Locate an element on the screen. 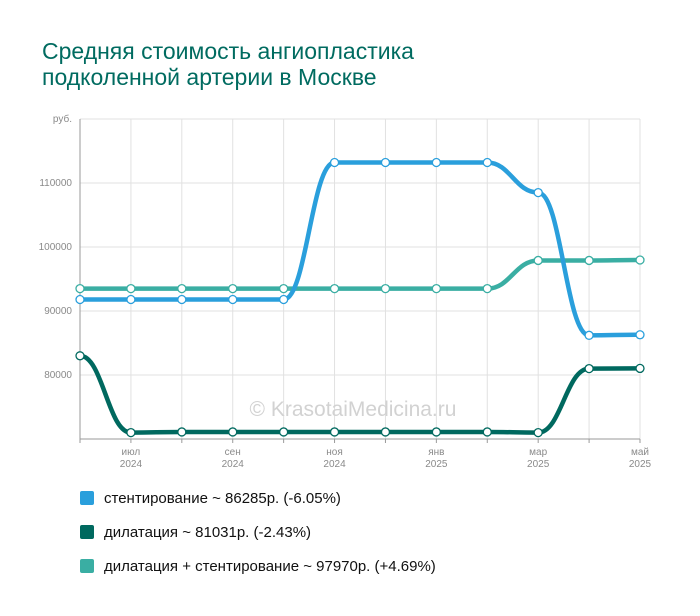  x-tick-label-month: янв is located at coordinates (436, 452).